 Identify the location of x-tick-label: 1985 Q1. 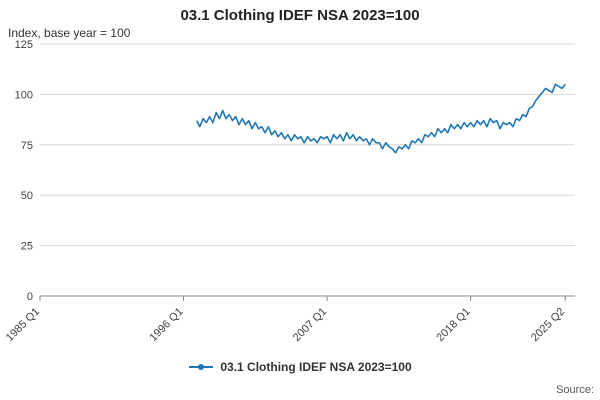
(23, 325).